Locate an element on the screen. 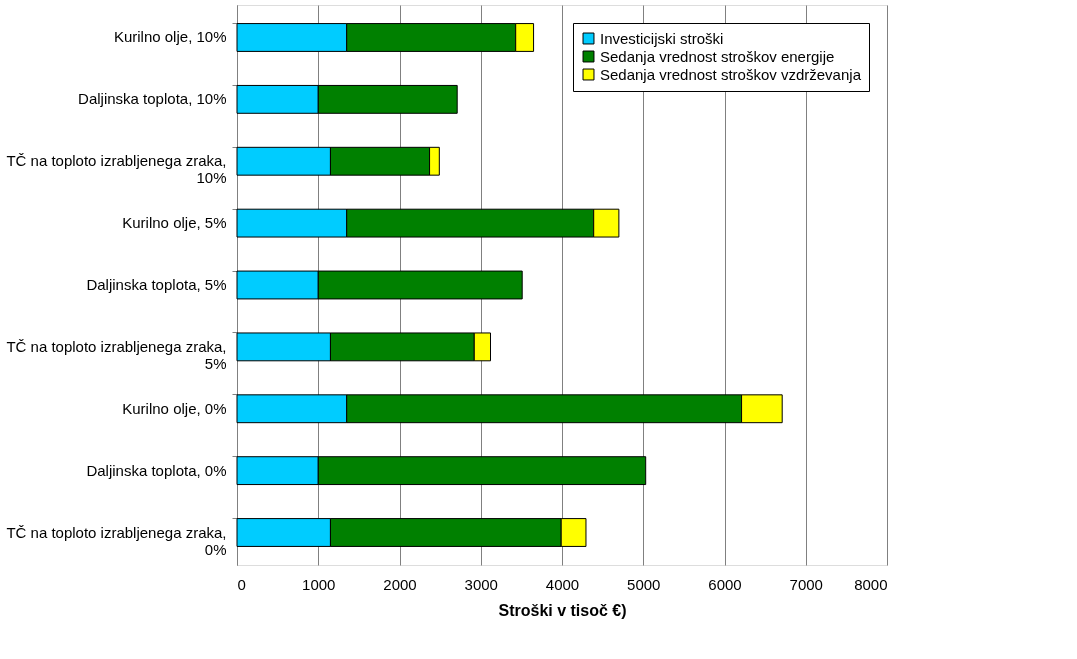 The image size is (1077, 659). x-tick-label: 4000 is located at coordinates (562, 584).